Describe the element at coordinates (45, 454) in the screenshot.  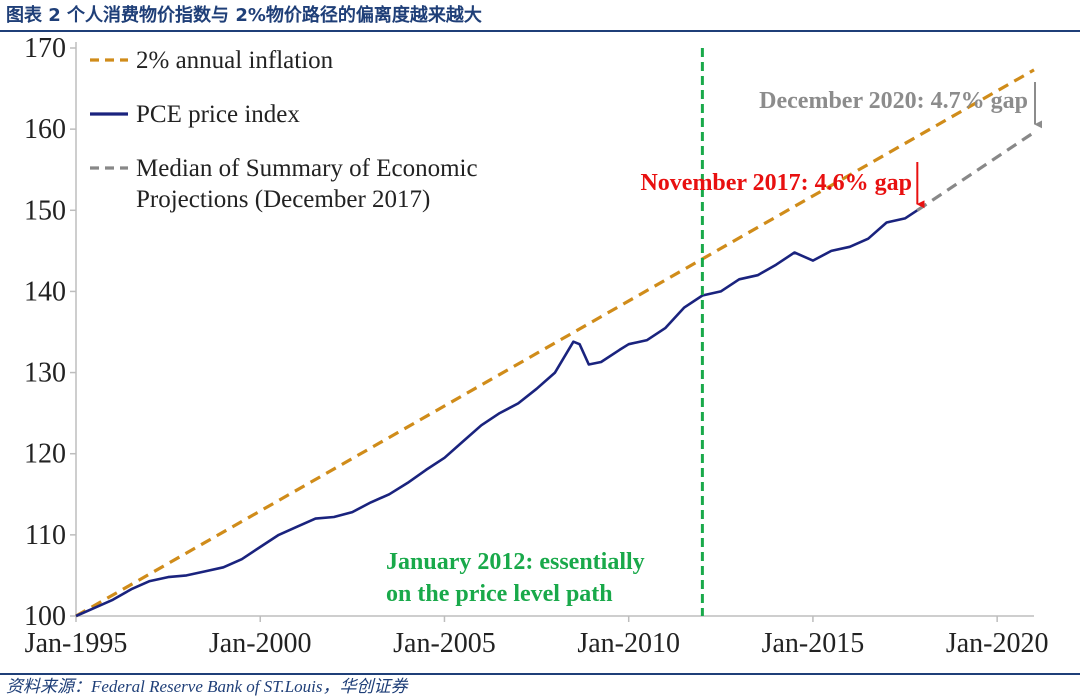
I see `y-tick-label-120: 120` at that location.